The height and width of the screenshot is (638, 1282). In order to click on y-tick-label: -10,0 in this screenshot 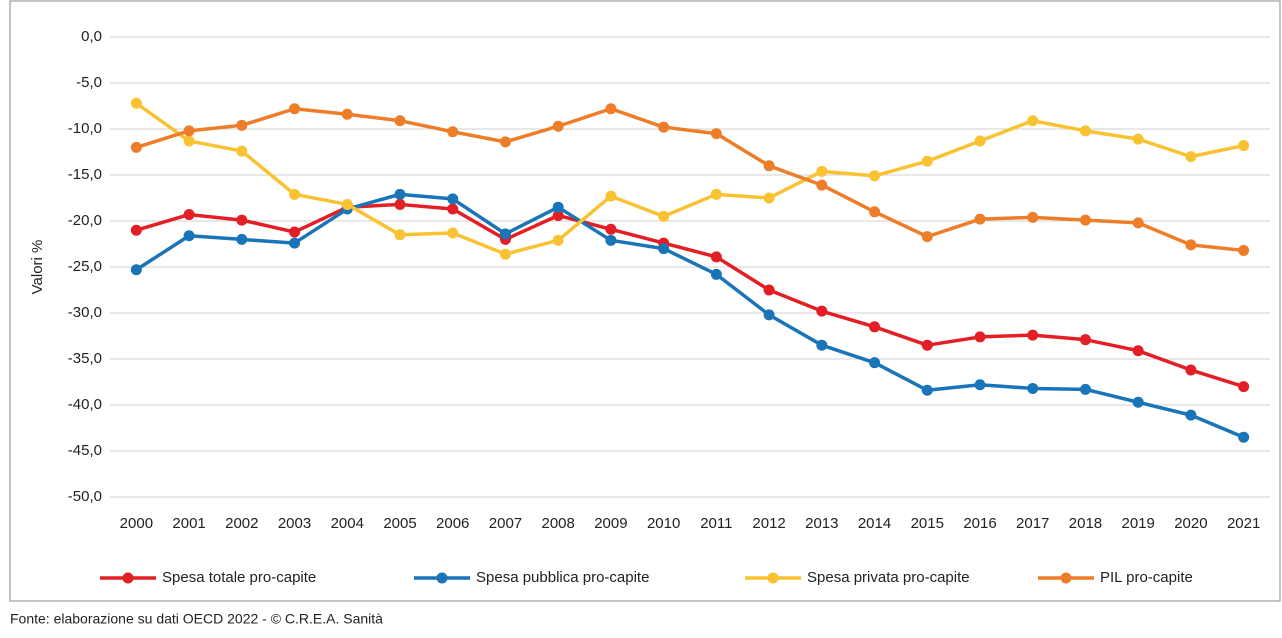, I will do `click(85, 128)`.